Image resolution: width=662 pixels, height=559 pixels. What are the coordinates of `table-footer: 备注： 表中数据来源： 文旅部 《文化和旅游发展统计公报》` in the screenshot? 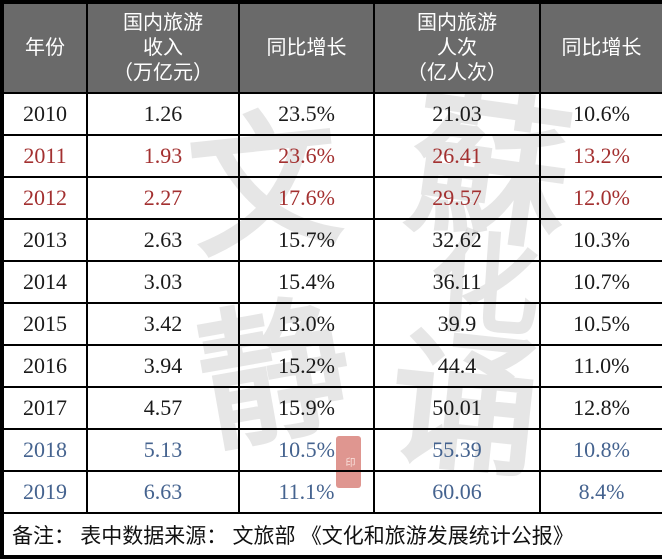 It's located at (331, 535).